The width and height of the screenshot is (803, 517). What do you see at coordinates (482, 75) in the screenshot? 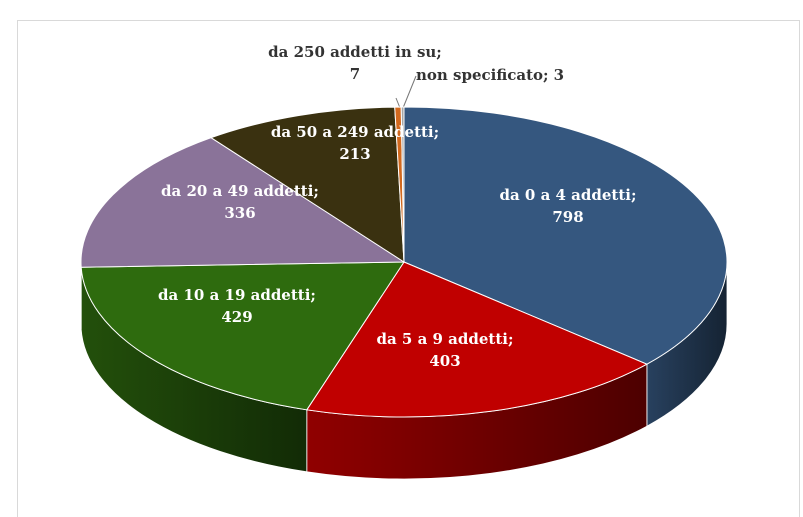
I see `category-label: non specificato;` at bounding box center [482, 75].